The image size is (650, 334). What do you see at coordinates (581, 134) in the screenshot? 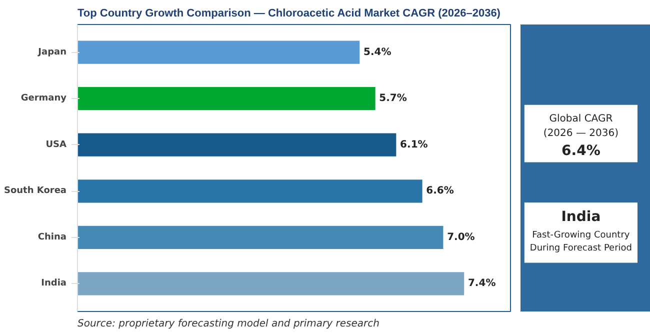
I see `text: (2026 — 2036)` at bounding box center [581, 134].